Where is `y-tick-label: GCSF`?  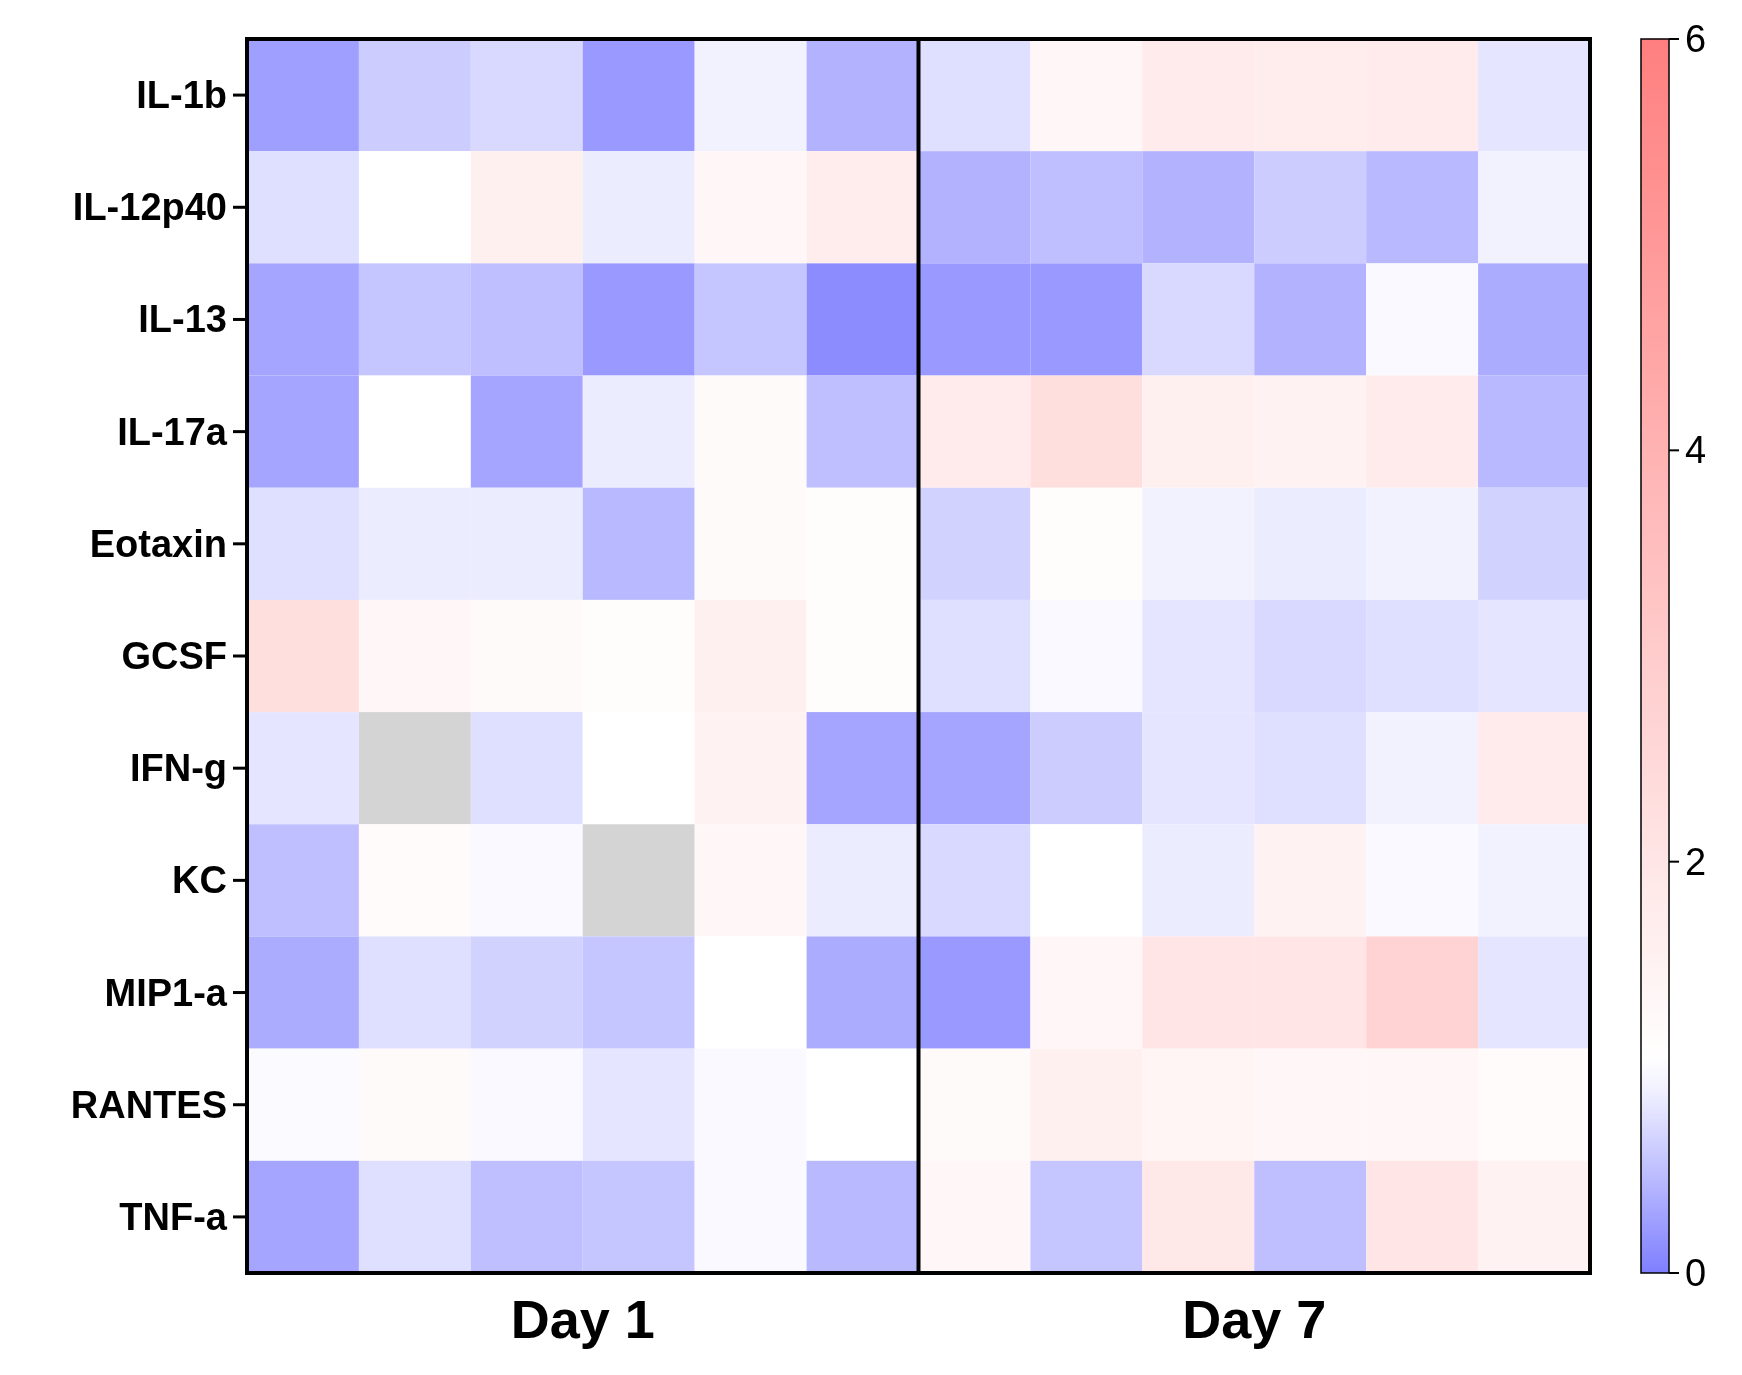
y-tick-label: GCSF is located at coordinates (174, 656).